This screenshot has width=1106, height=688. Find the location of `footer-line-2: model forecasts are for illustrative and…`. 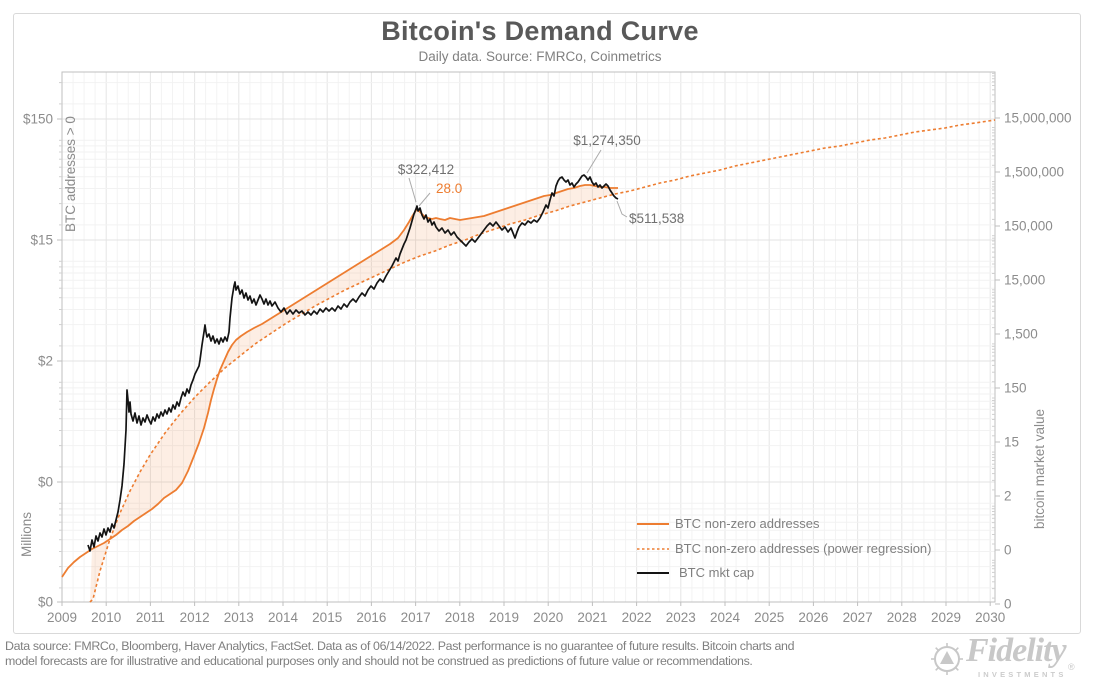

footer-line-2: model forecasts are for illustrative and… is located at coordinates (379, 661).